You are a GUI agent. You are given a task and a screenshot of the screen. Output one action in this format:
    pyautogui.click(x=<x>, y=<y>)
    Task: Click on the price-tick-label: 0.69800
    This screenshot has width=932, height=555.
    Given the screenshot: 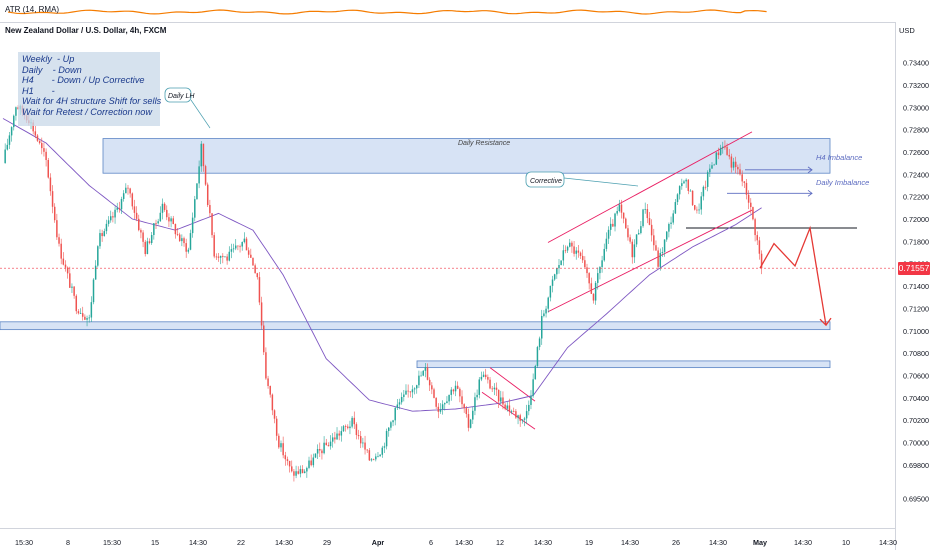 What is the action you would take?
    pyautogui.click(x=916, y=465)
    